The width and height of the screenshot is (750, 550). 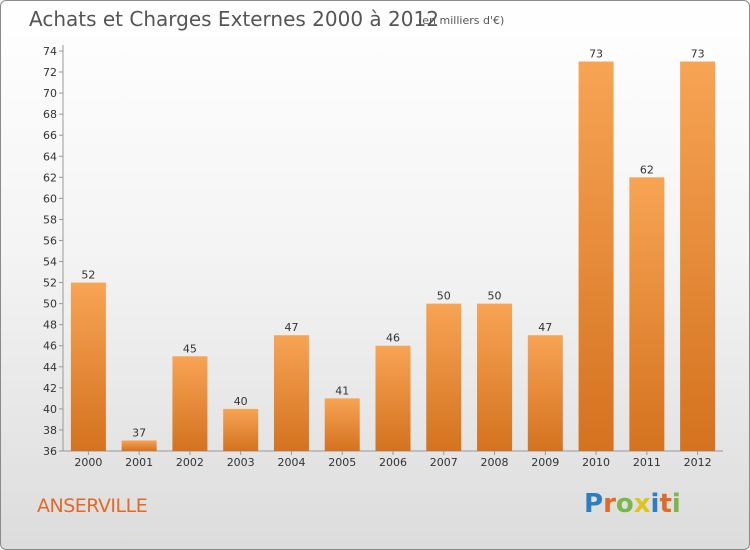 What do you see at coordinates (642, 504) in the screenshot?
I see `logo-letter: x` at bounding box center [642, 504].